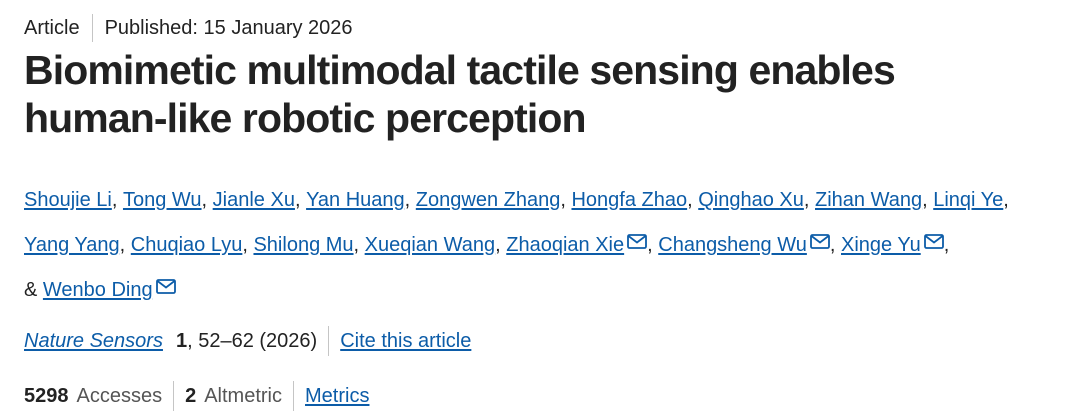 This screenshot has width=1065, height=416. I want to click on author-link: Shilong Mu, so click(303, 245).